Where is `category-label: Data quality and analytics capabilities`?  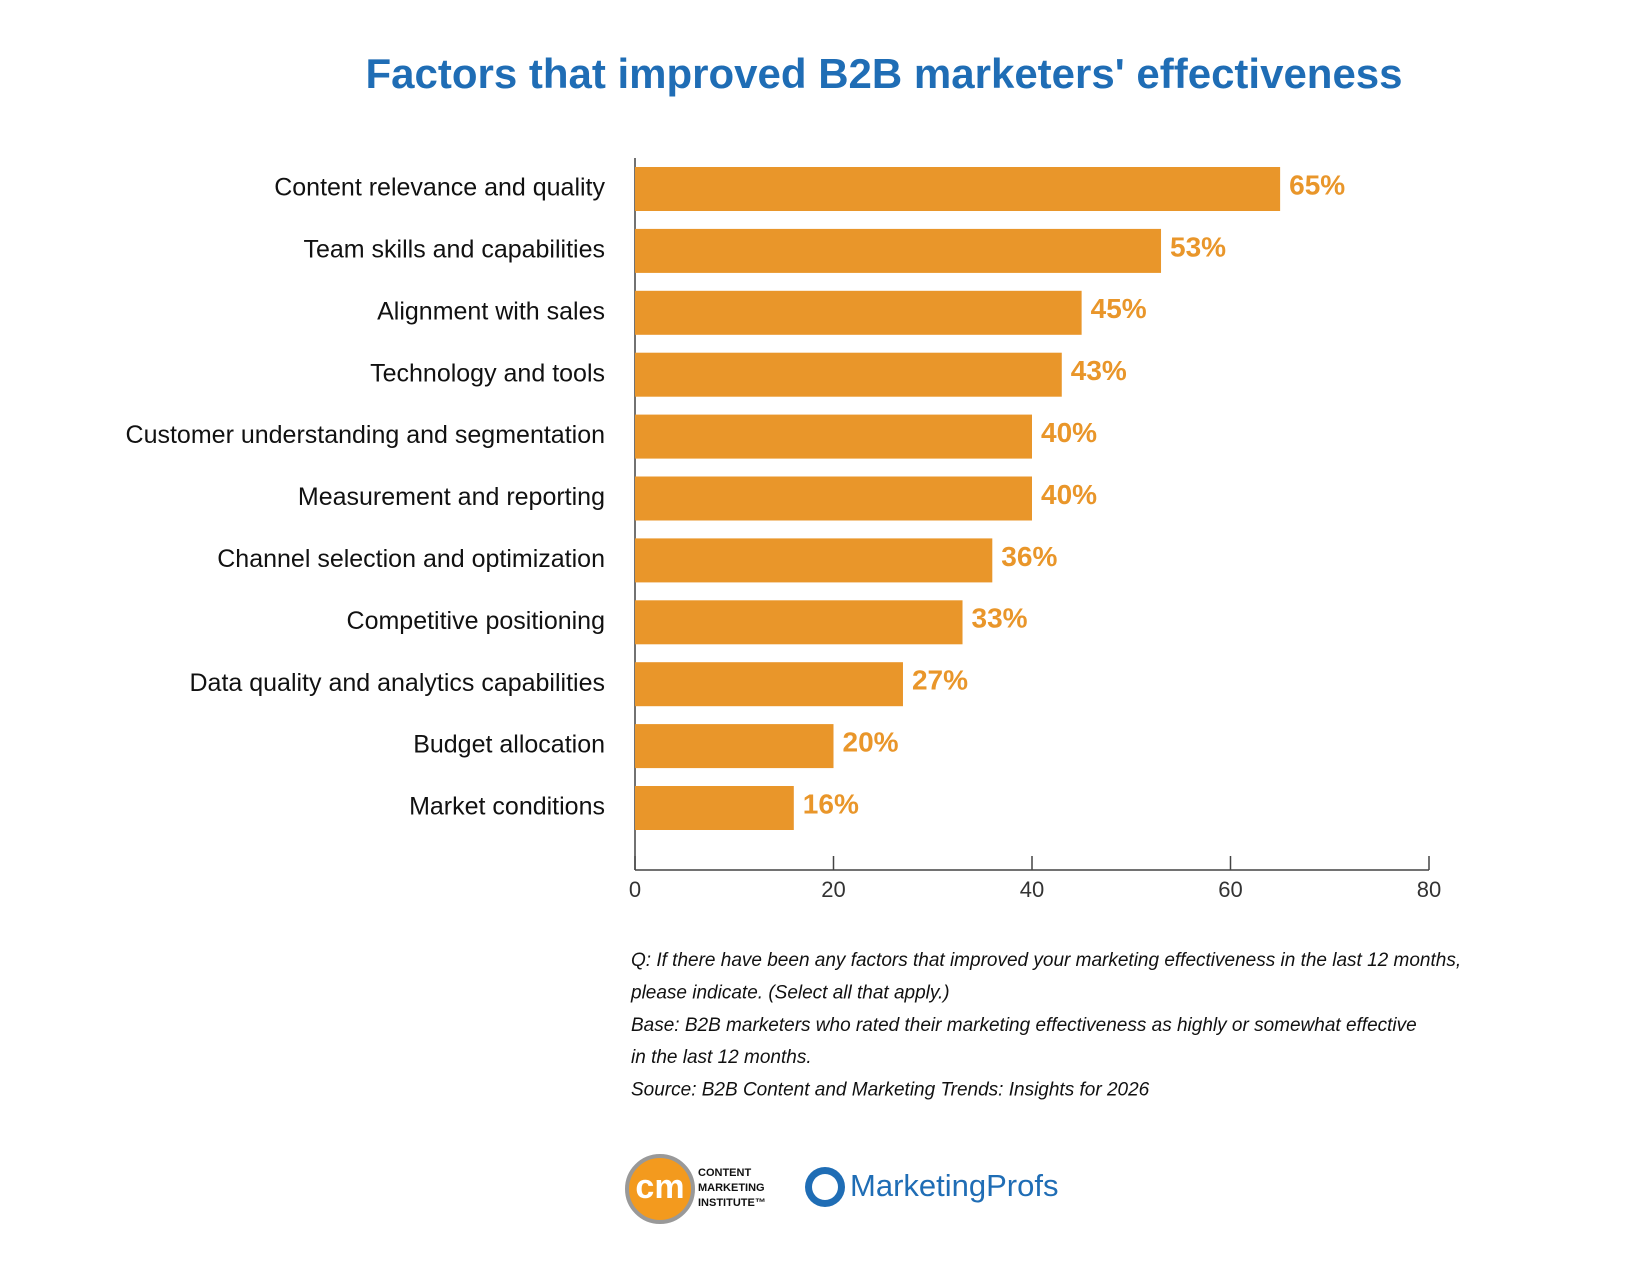
category-label: Data quality and analytics capabilities is located at coordinates (397, 683).